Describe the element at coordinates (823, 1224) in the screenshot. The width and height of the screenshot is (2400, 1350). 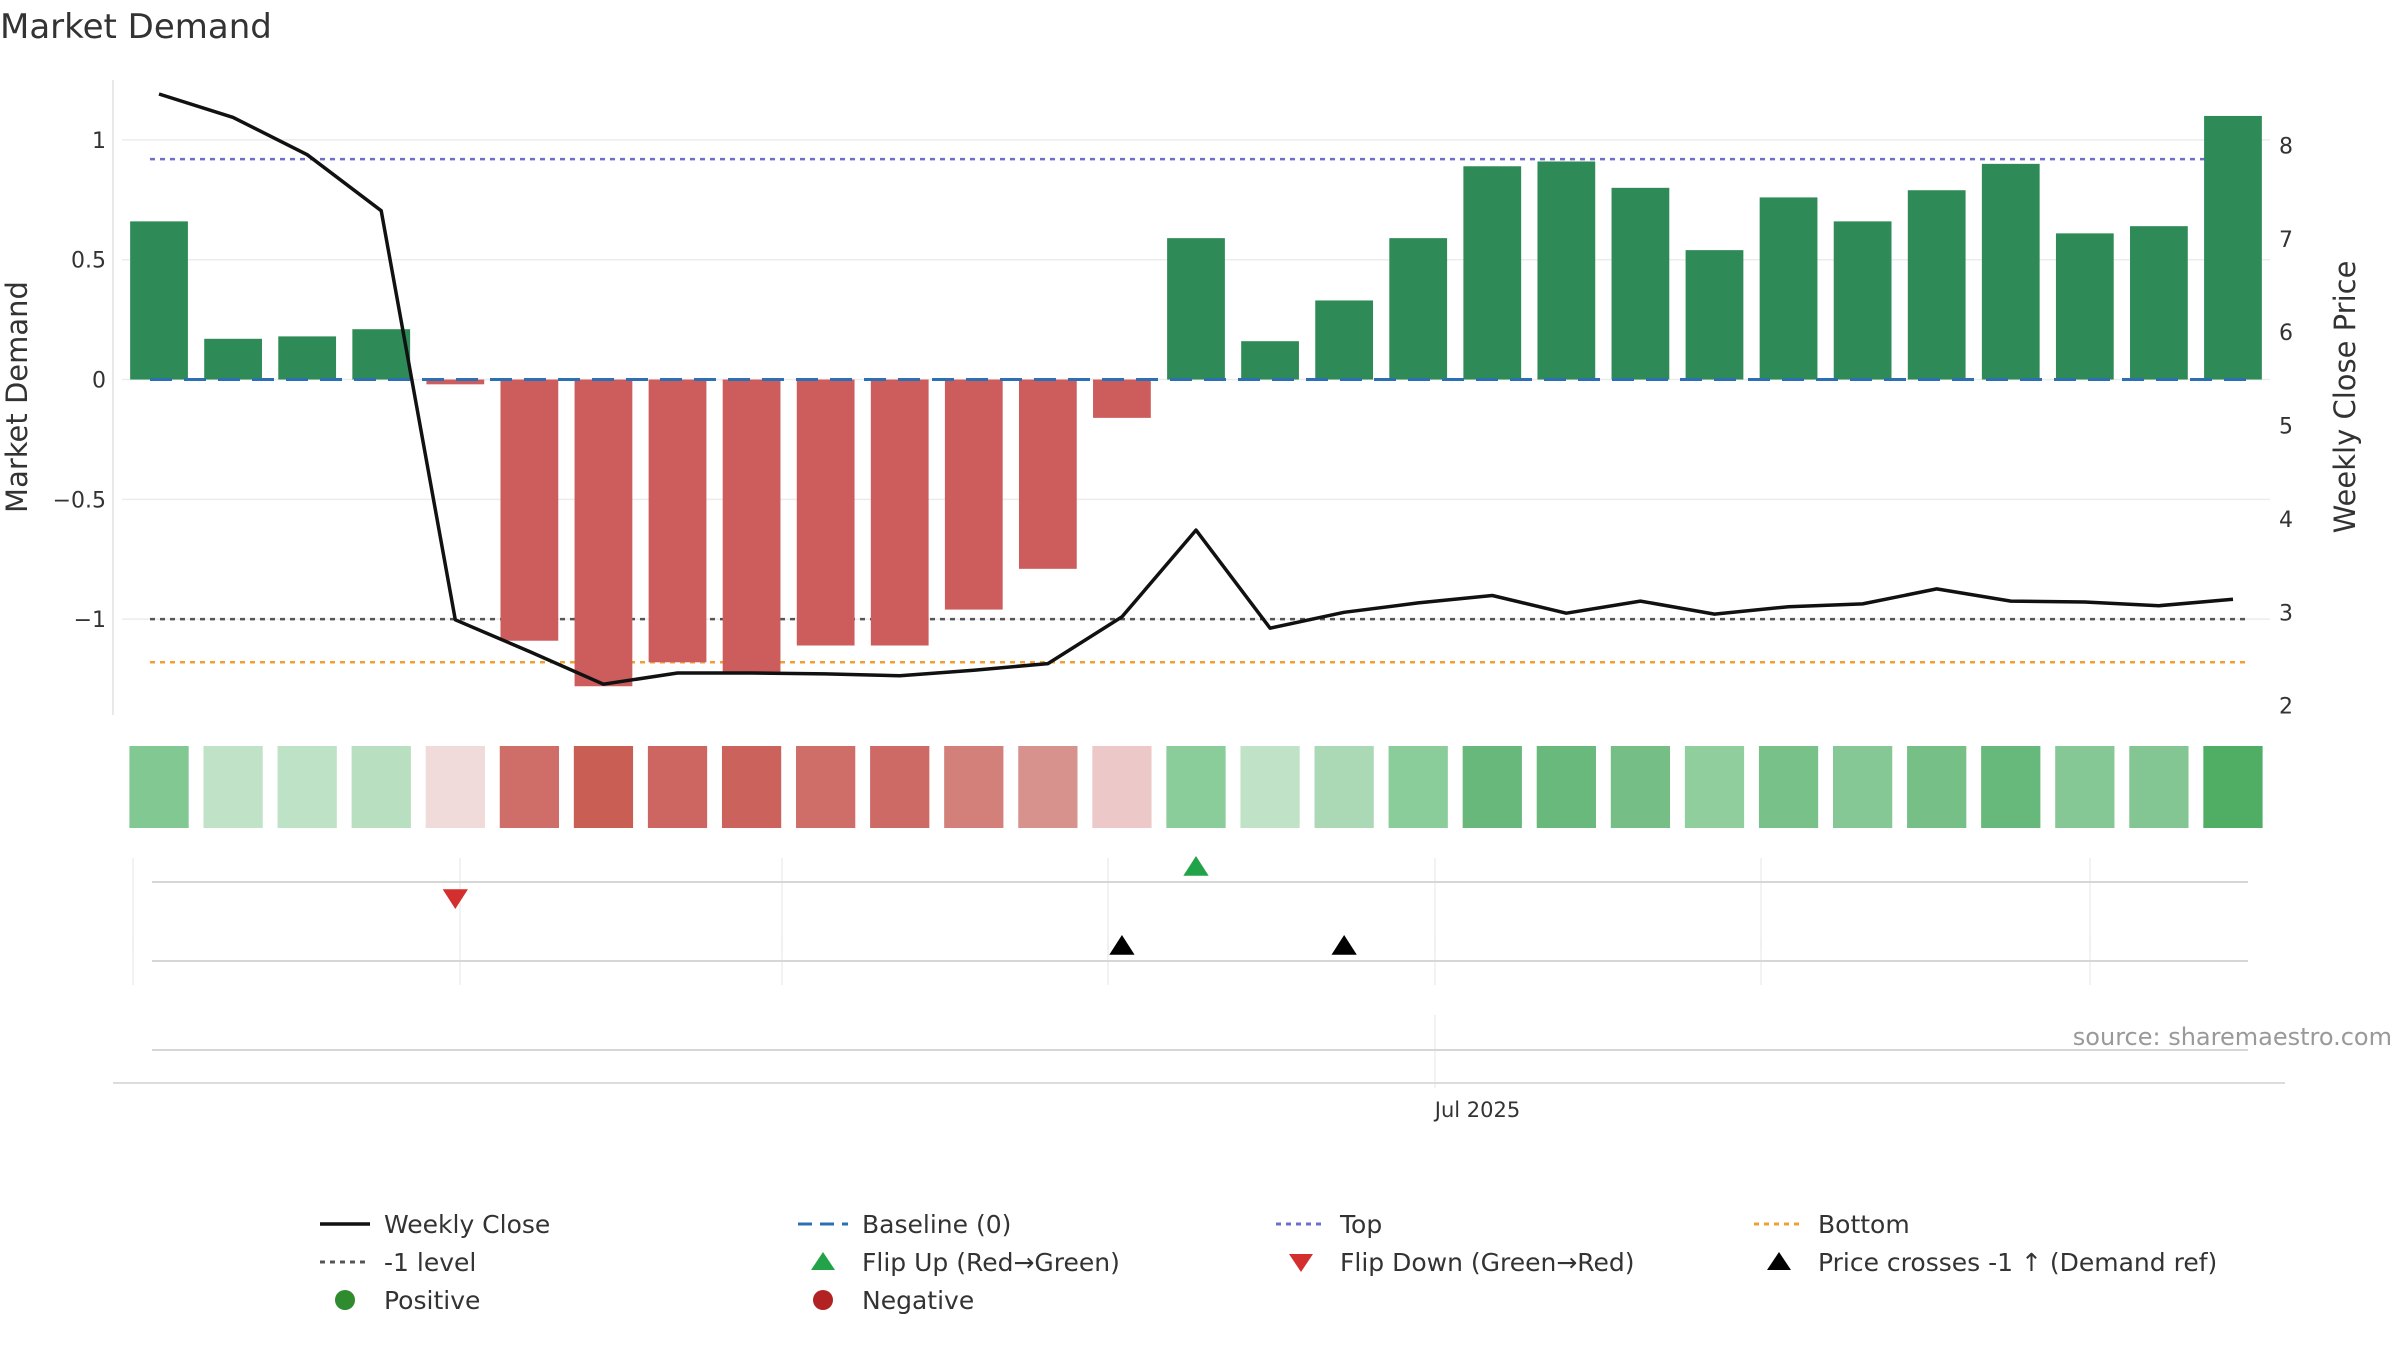
I see `legend-dash-line-icon` at that location.